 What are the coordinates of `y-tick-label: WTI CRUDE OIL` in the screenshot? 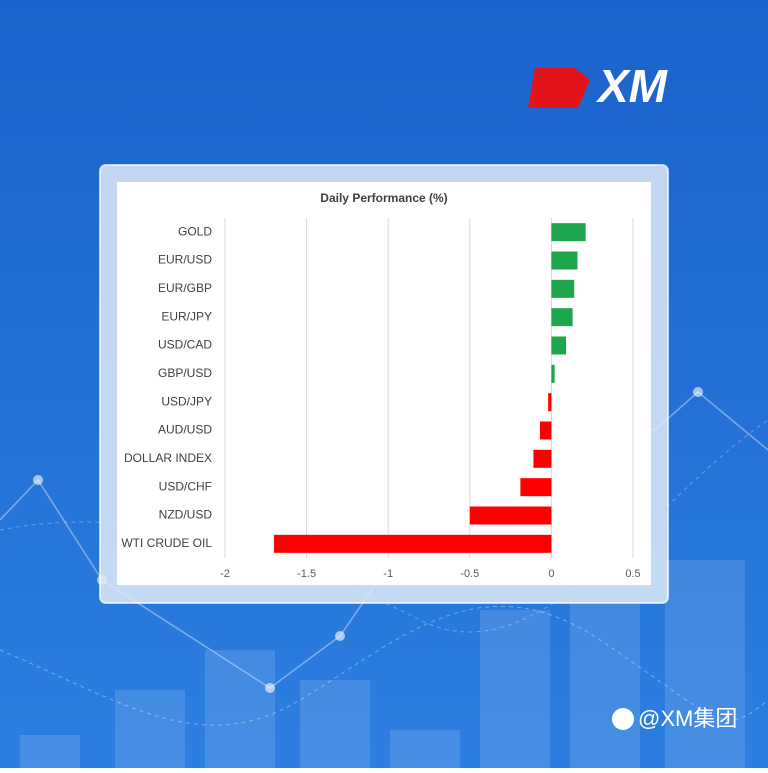 It's located at (166, 543).